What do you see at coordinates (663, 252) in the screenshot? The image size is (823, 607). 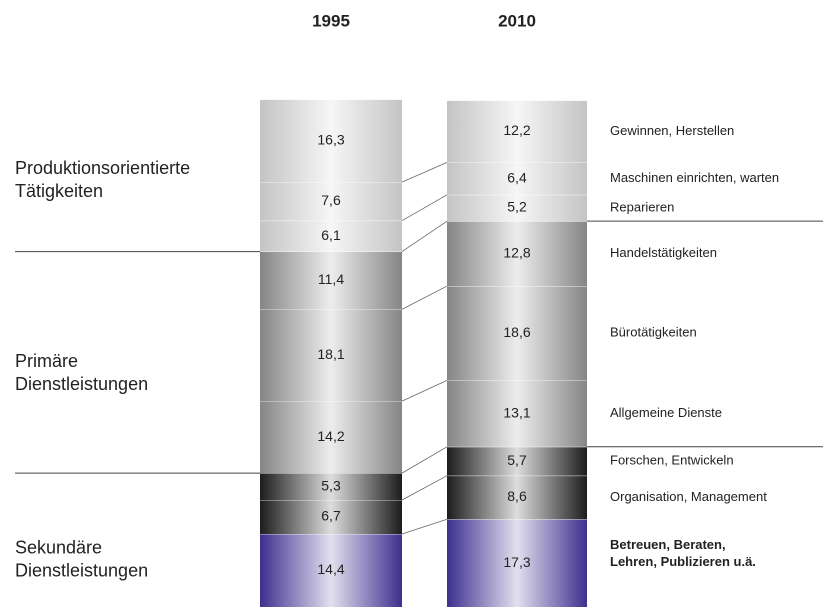 I see `legend-label: Handelstätigkeiten` at bounding box center [663, 252].